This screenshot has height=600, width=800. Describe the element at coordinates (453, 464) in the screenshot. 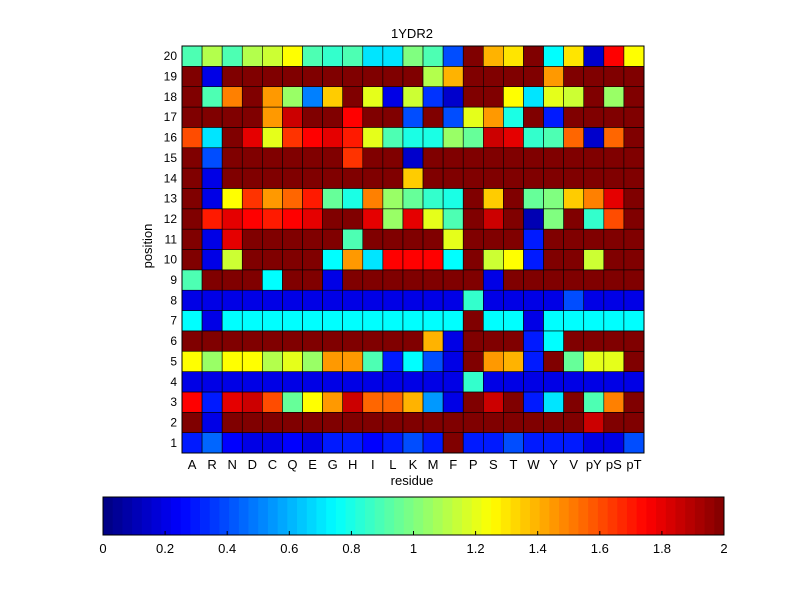

I see `x-tick-label: F` at that location.